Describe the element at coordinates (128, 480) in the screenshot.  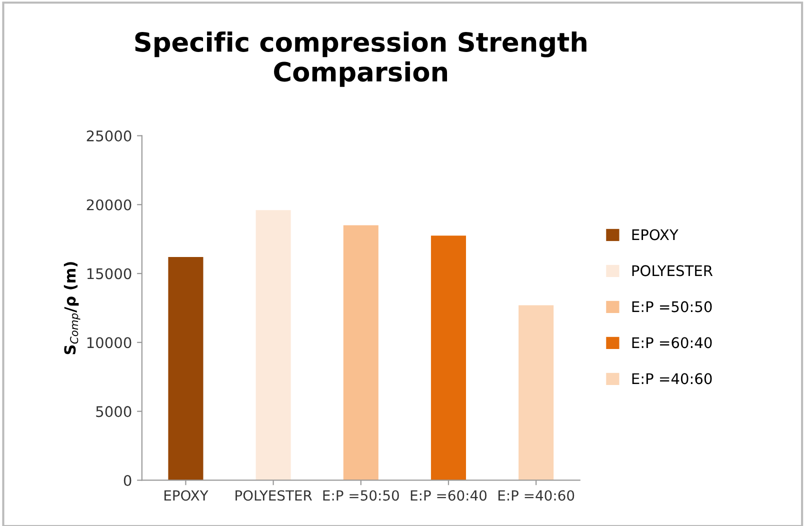
I see `y-tick-label: 0` at that location.